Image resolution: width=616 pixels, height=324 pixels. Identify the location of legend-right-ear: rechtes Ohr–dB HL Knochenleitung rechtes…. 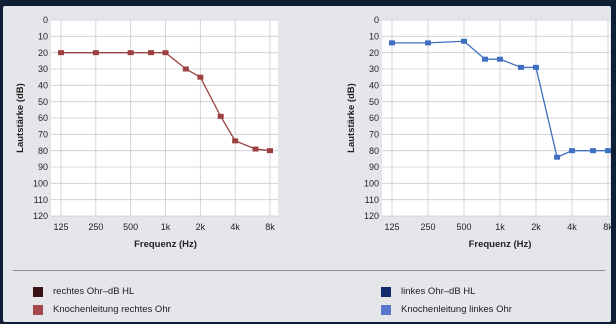
(102, 300).